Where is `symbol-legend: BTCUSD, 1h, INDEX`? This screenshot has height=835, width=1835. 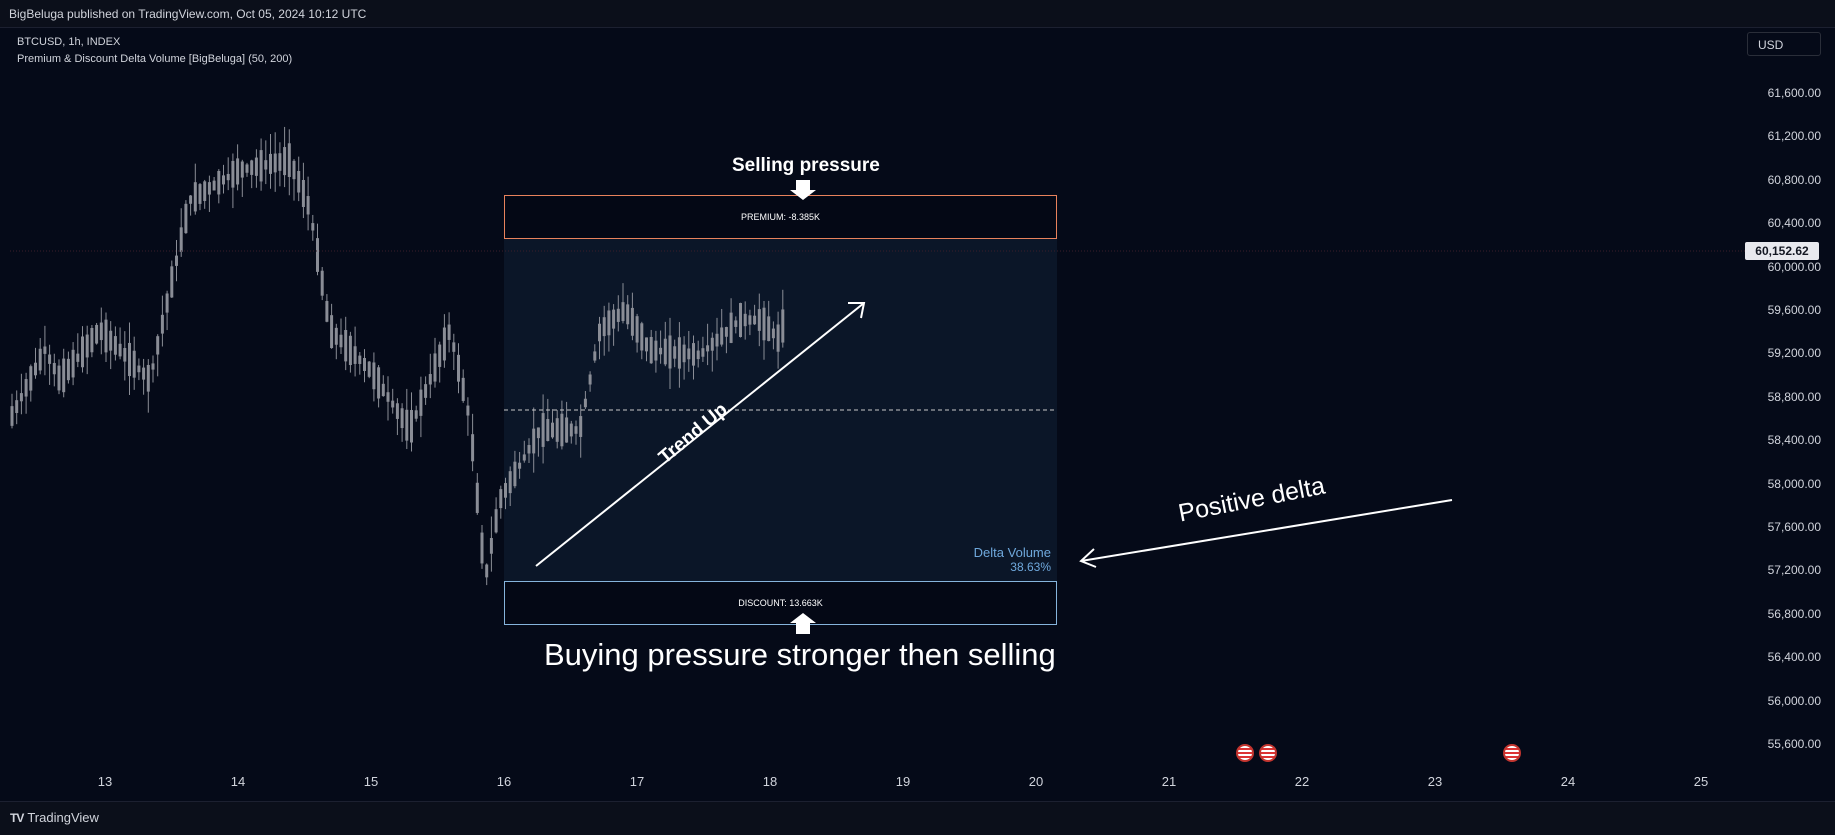
symbol-legend: BTCUSD, 1h, INDEX is located at coordinates (69, 42).